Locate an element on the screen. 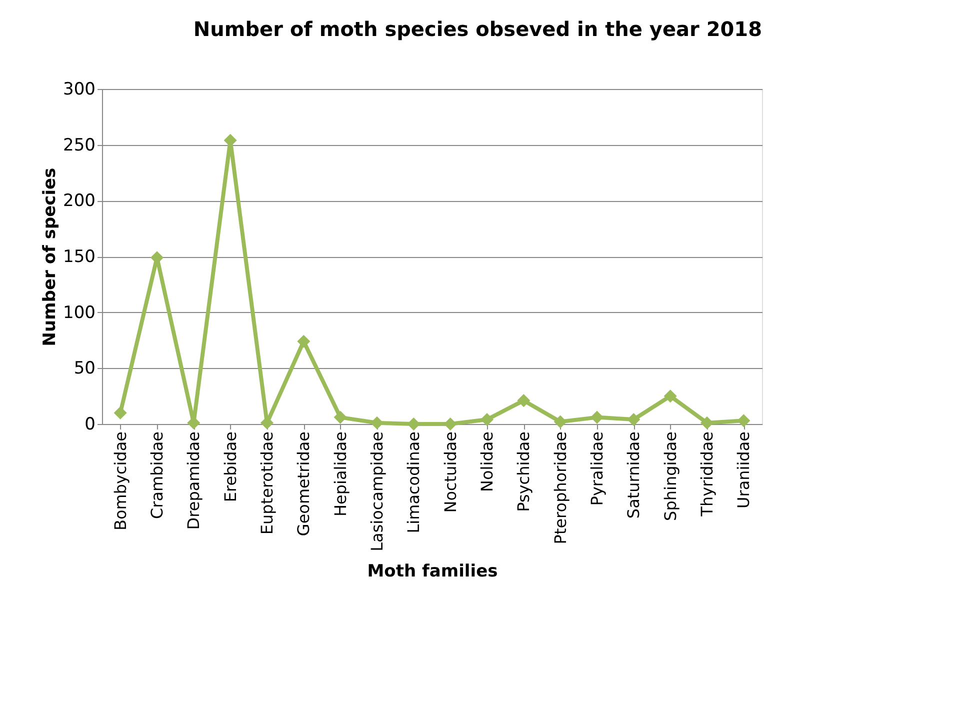 The width and height of the screenshot is (954, 701). x-tick-label: Lasiocampidae is located at coordinates (377, 492).